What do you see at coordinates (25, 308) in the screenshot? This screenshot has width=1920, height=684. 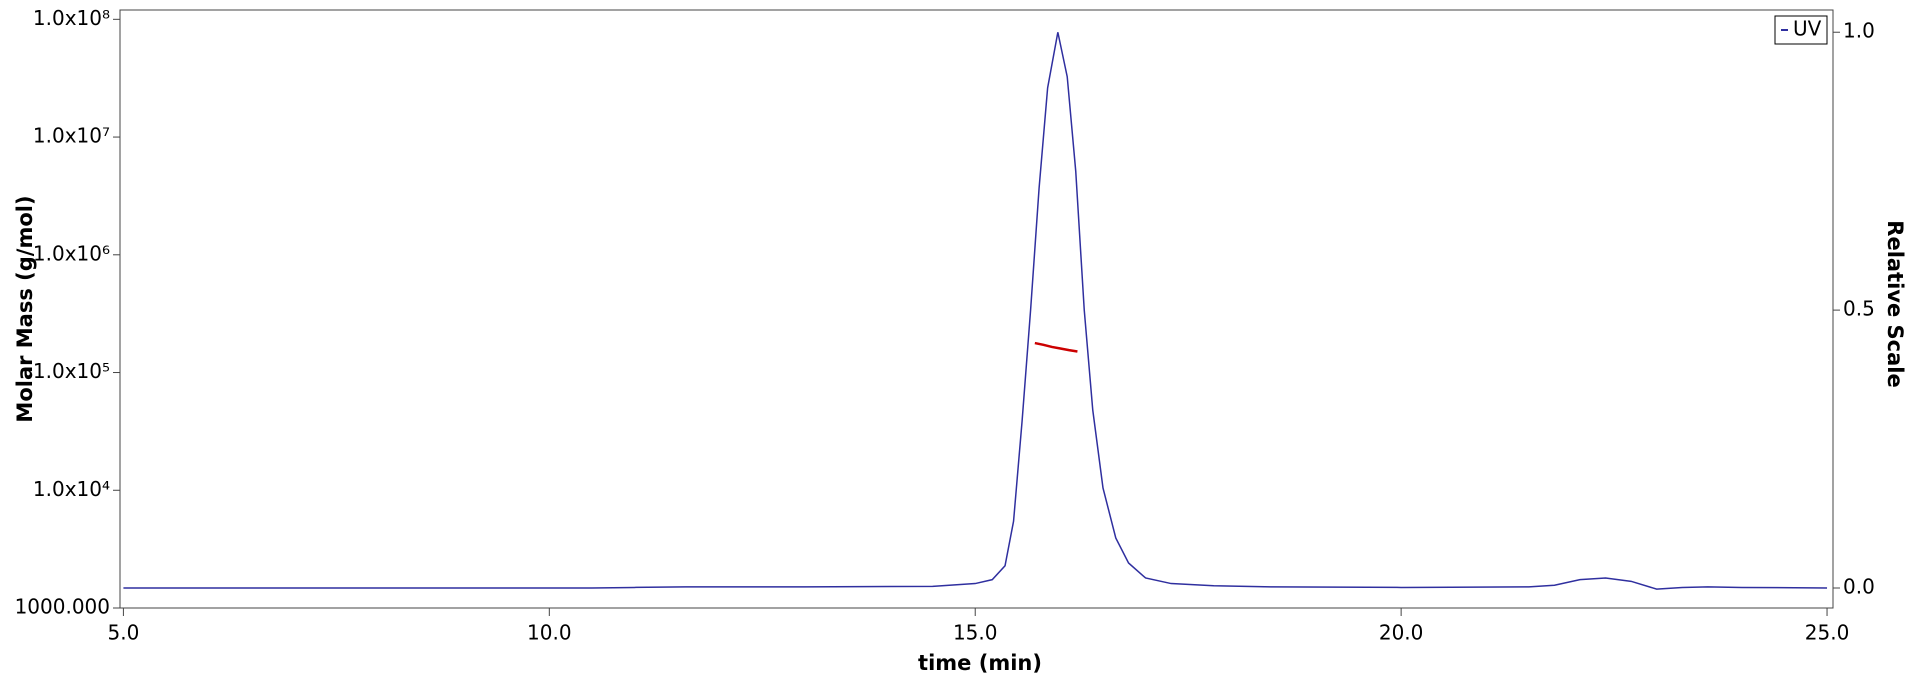 I see `y-axis-title: Molar Mass (g/mol)` at bounding box center [25, 308].